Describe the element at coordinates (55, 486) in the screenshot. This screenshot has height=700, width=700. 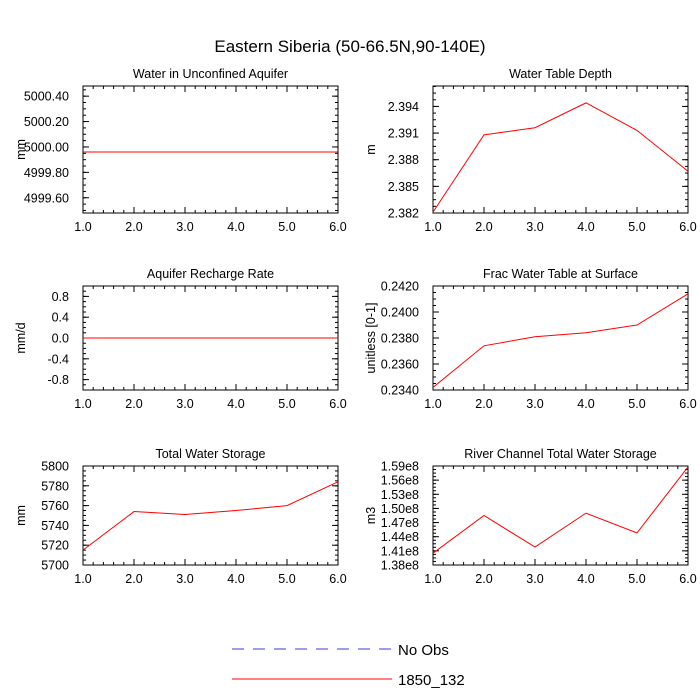
I see `y-tick-label: 5780` at that location.